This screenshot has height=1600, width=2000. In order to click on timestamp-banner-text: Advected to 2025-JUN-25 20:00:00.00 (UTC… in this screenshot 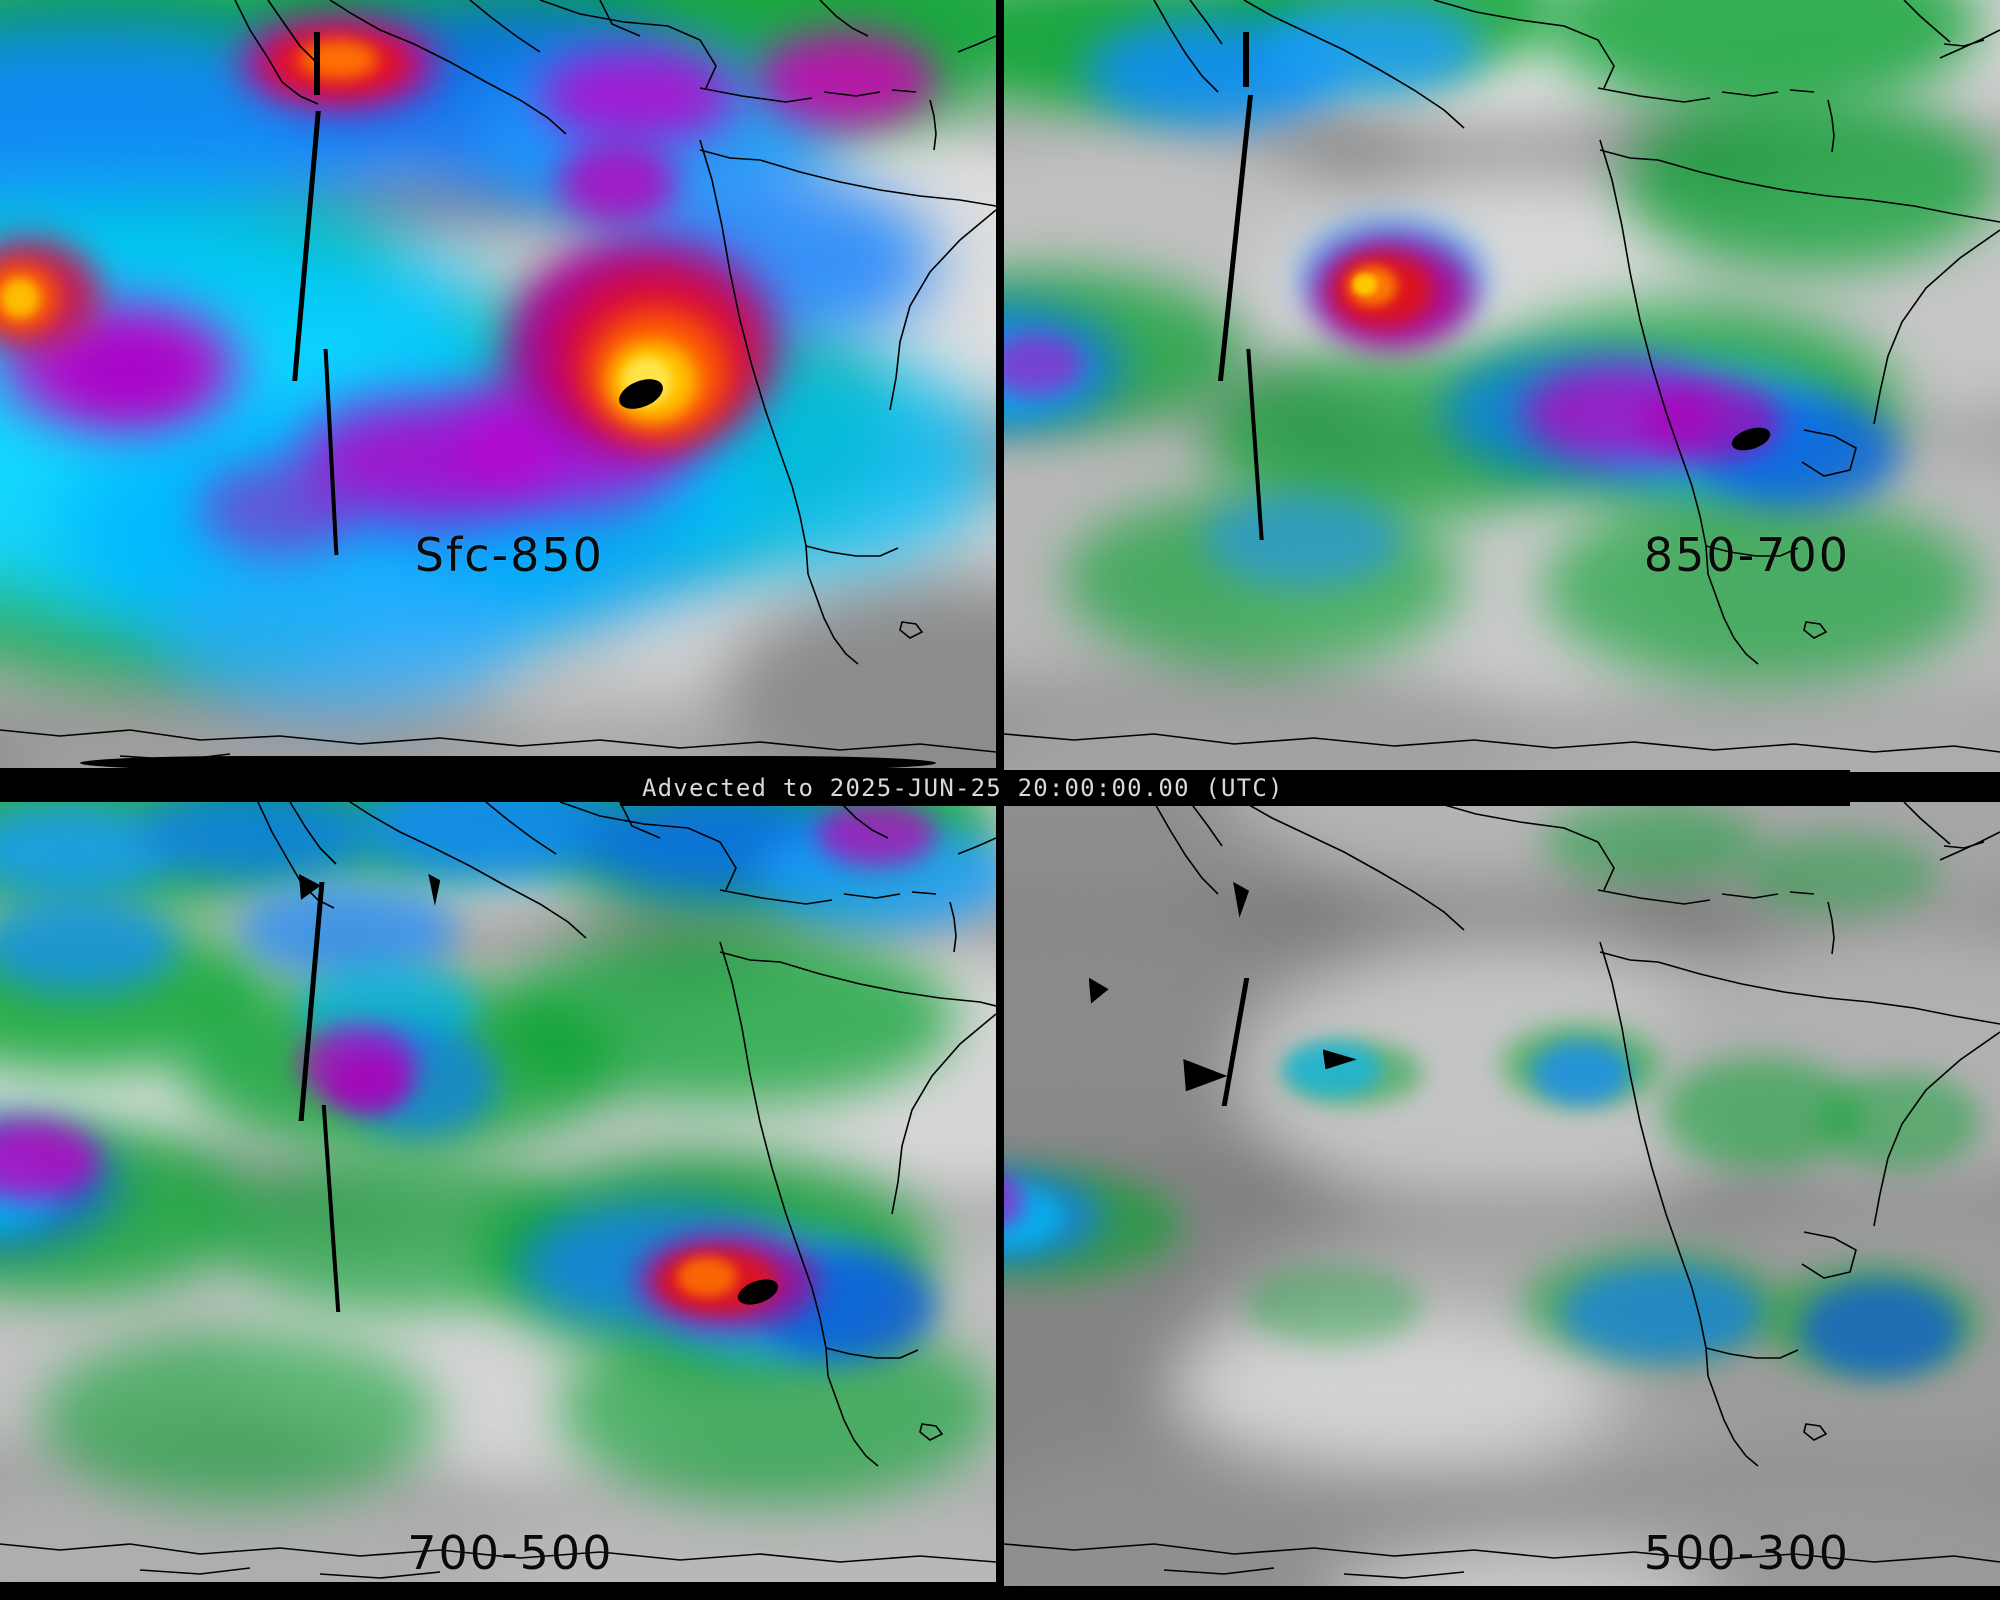, I will do `click(963, 788)`.